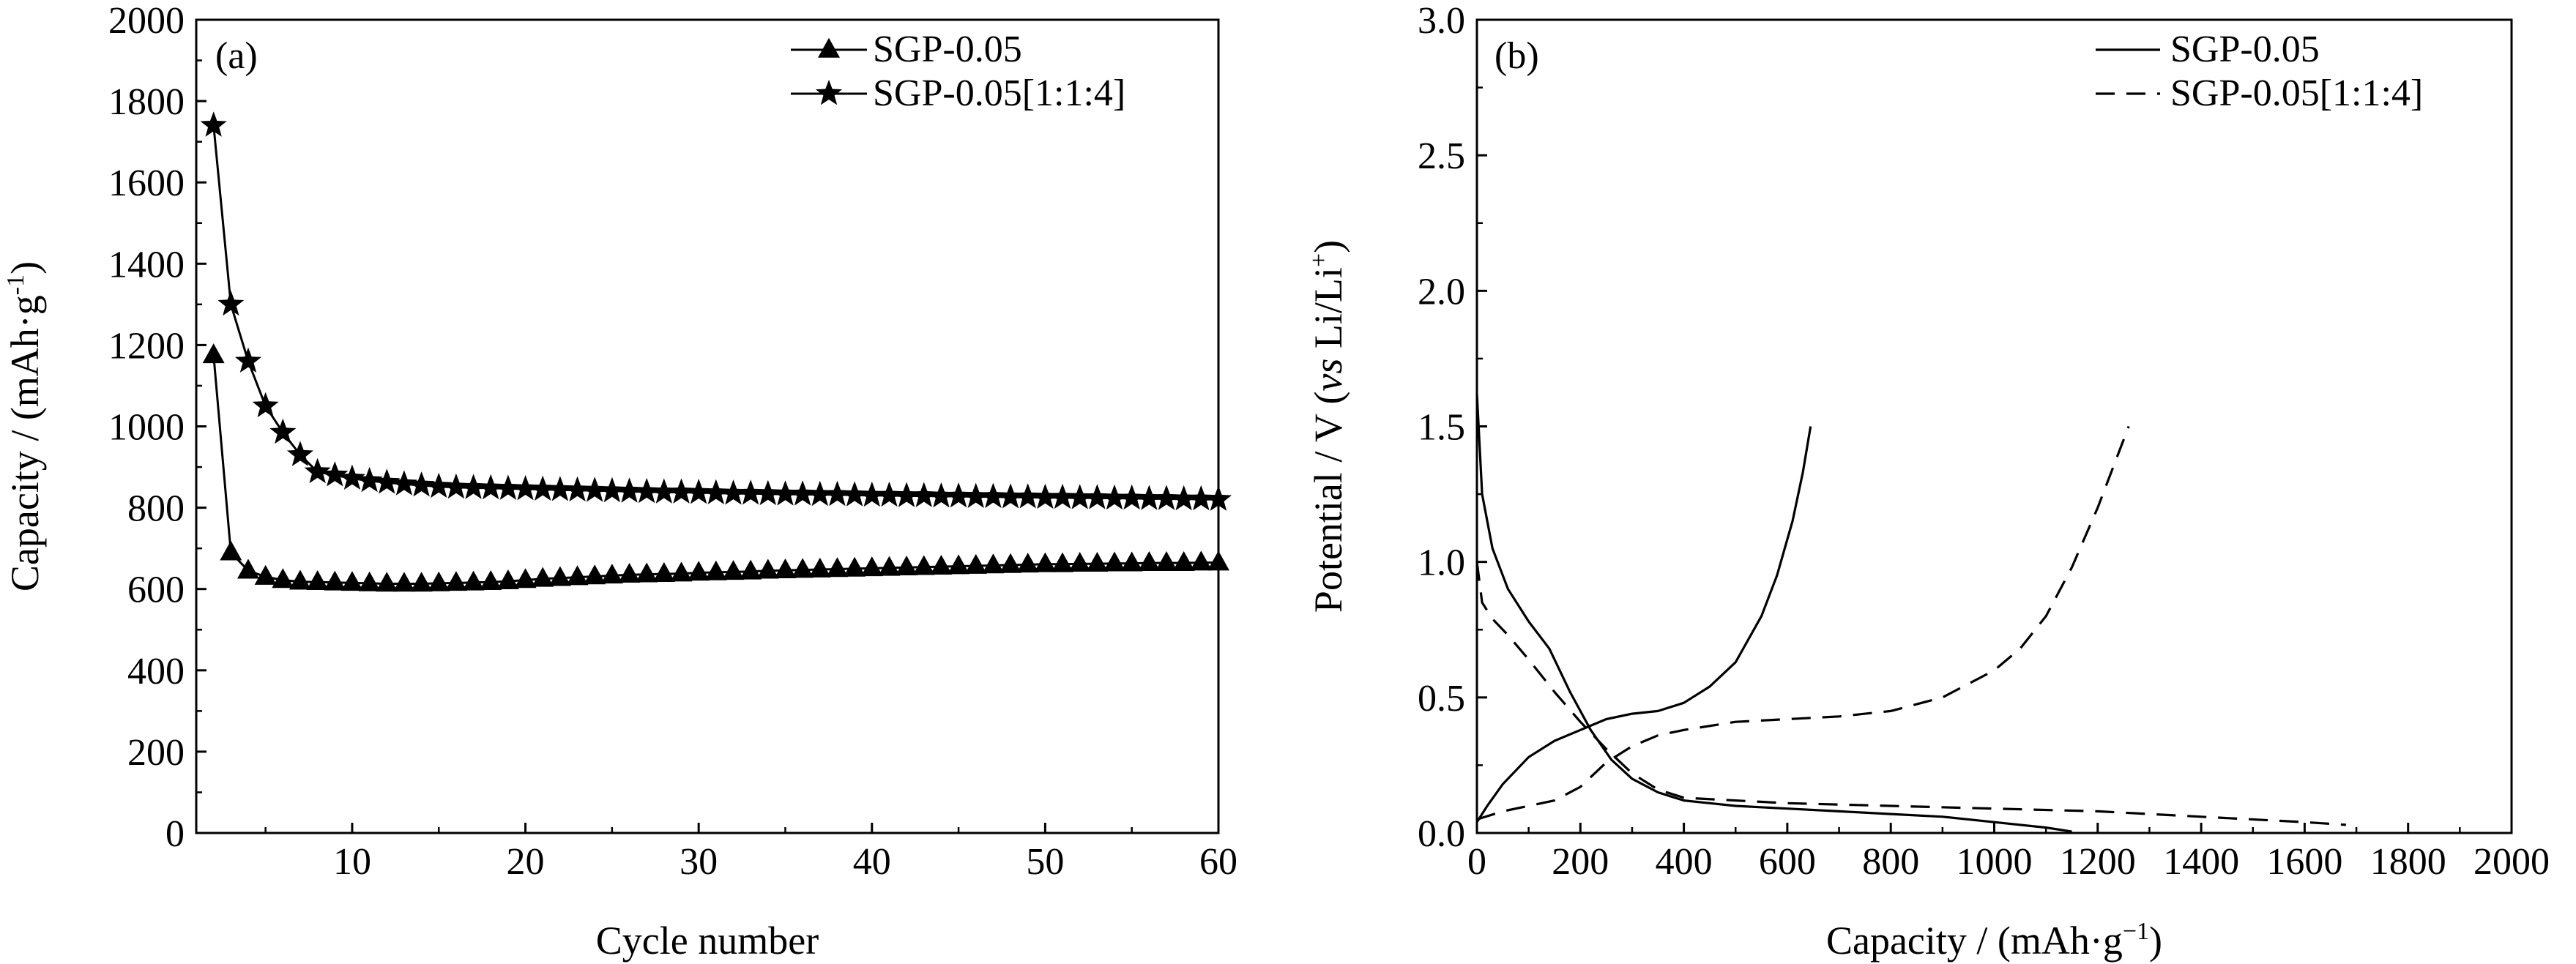 Image resolution: width=2576 pixels, height=964 pixels. Describe the element at coordinates (156, 671) in the screenshot. I see `y-tick-label: 400` at that location.